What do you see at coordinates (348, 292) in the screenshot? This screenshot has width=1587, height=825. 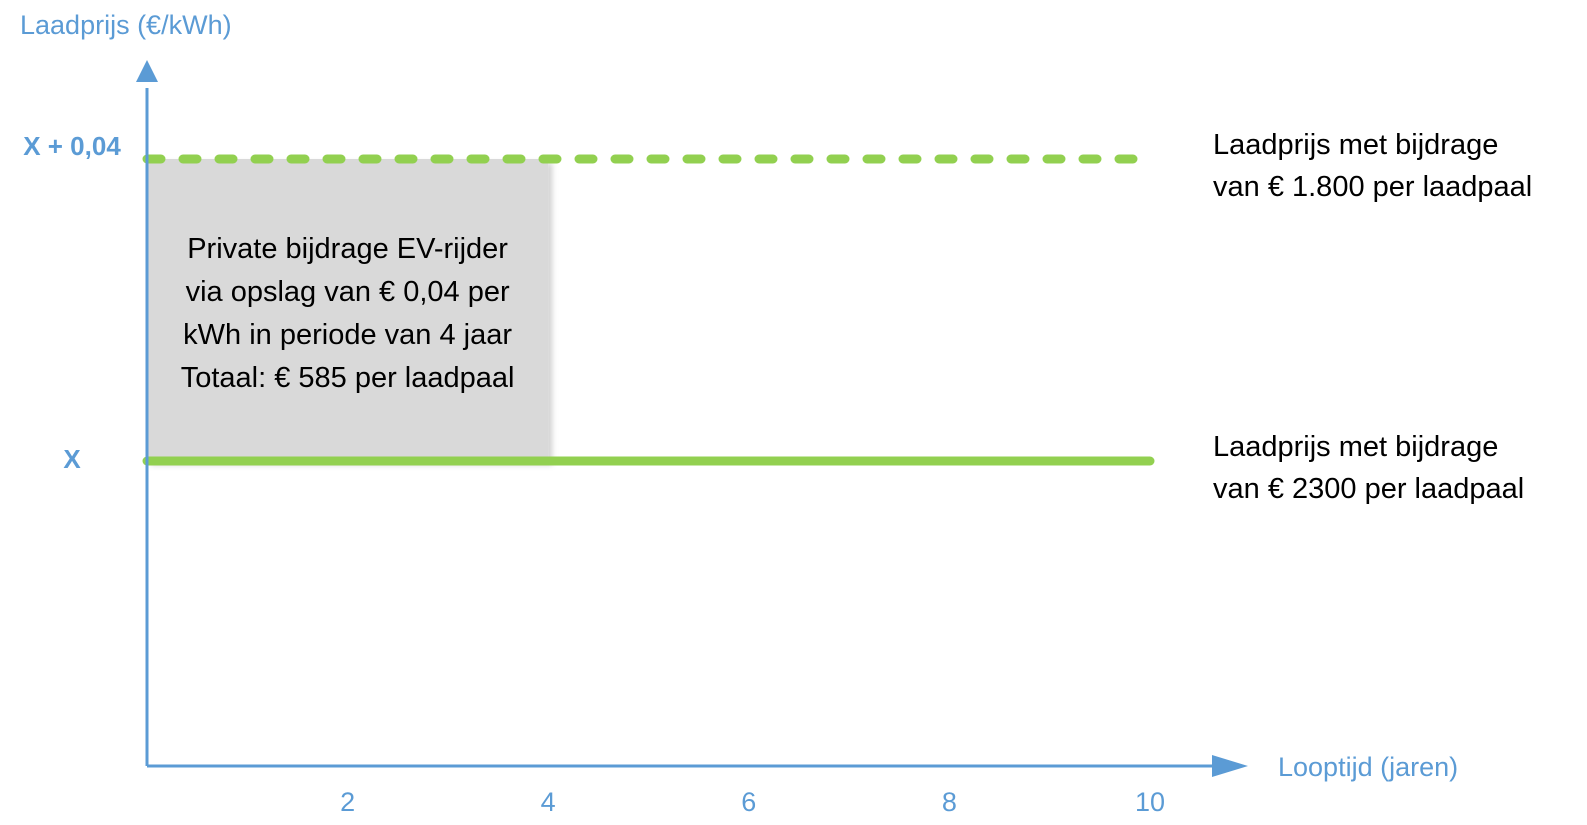 I see `annotation-line: via opslag van € 0,04 per` at bounding box center [348, 292].